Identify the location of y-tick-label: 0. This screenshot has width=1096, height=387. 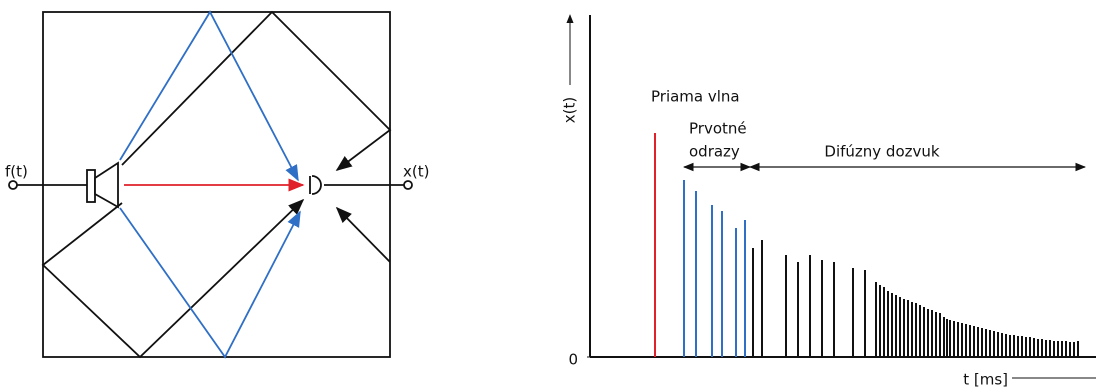
(573, 360).